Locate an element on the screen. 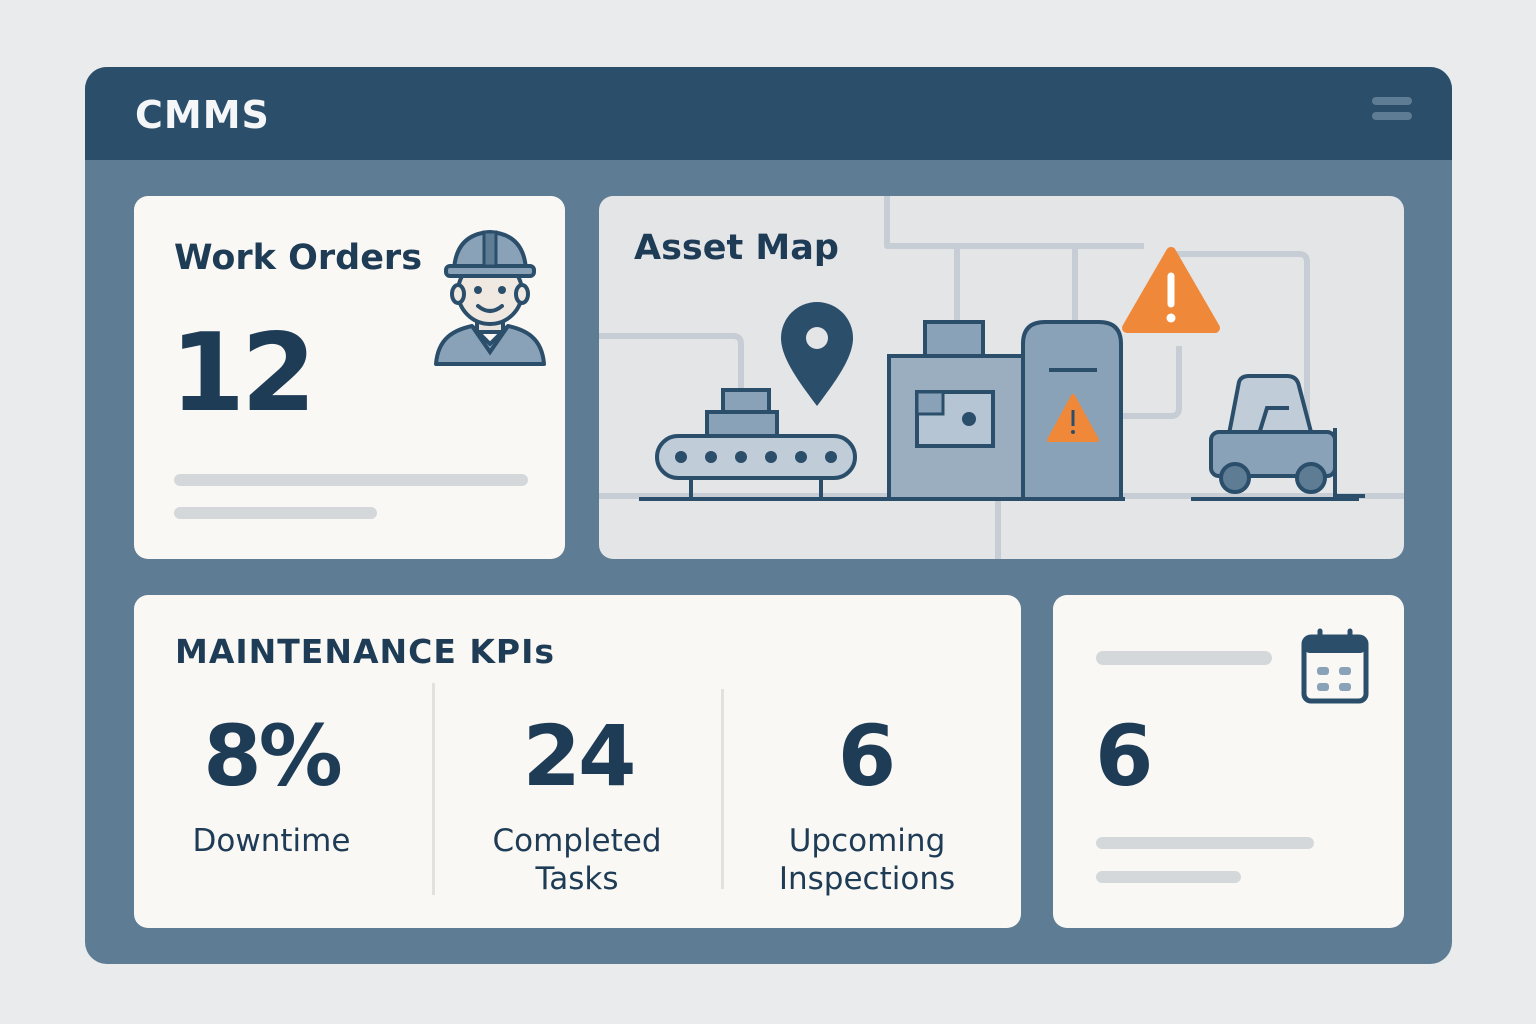 The height and width of the screenshot is (1024, 1536). work-orders-card: Work Orders 12 is located at coordinates (349, 377).